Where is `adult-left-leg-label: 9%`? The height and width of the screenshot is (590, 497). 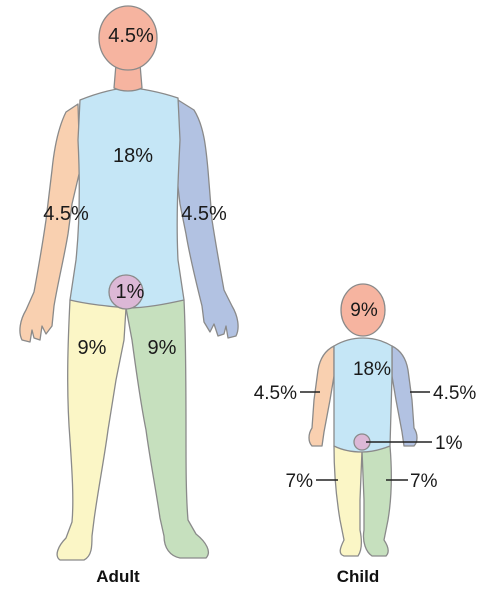
adult-left-leg-label: 9% is located at coordinates (92, 348).